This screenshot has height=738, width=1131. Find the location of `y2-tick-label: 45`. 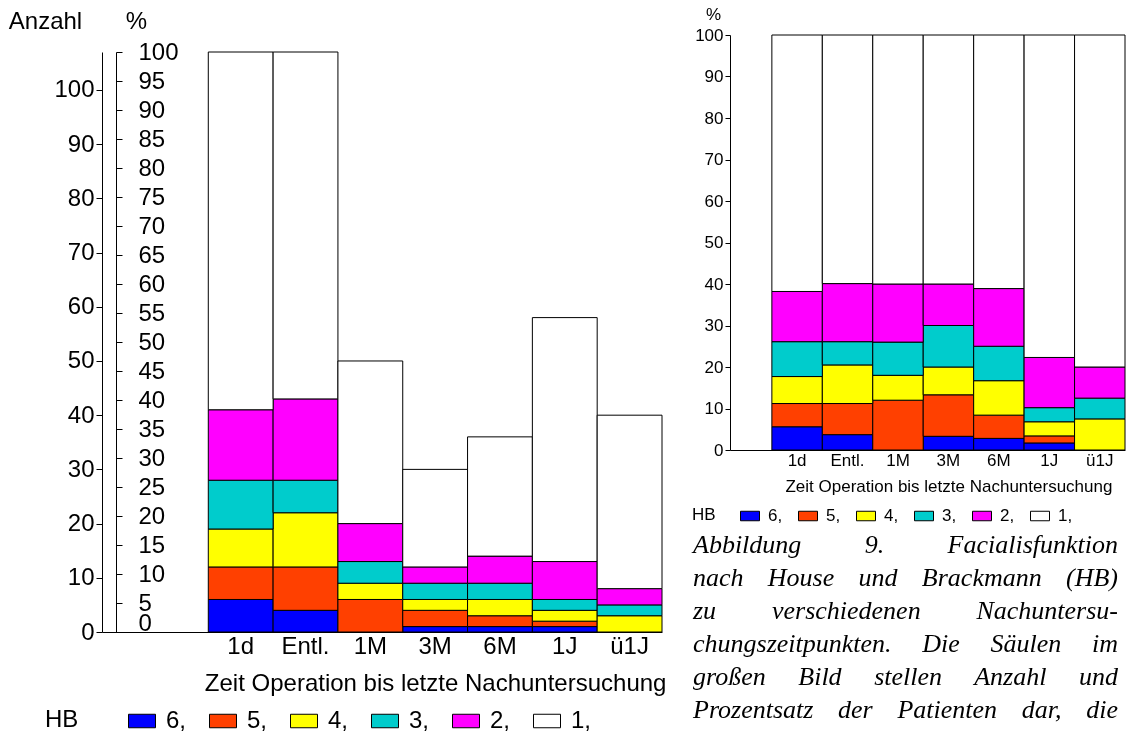

y2-tick-label: 45 is located at coordinates (152, 370).